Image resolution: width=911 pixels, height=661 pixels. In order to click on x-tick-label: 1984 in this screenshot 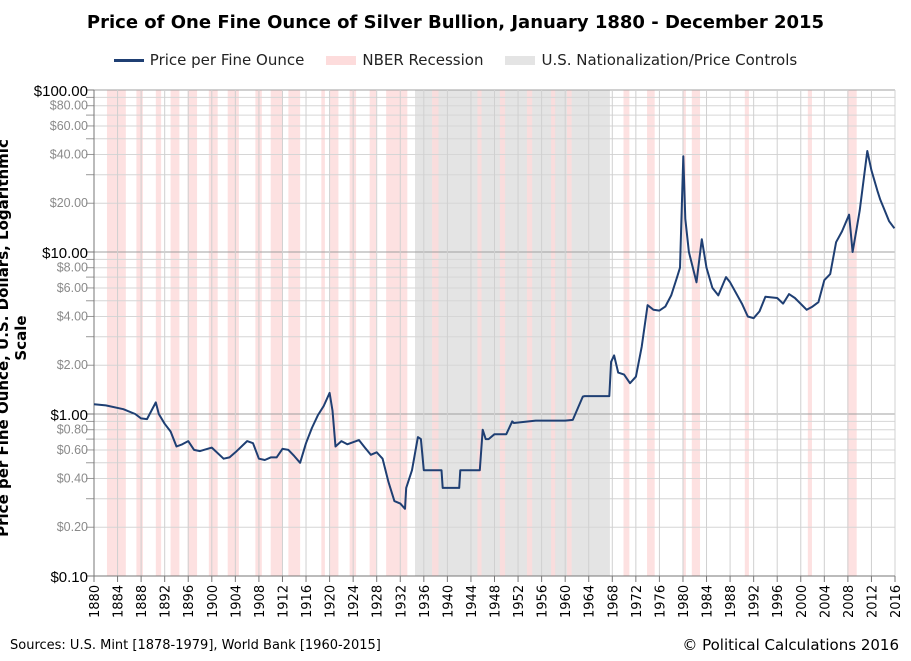, I will do `click(708, 601)`.